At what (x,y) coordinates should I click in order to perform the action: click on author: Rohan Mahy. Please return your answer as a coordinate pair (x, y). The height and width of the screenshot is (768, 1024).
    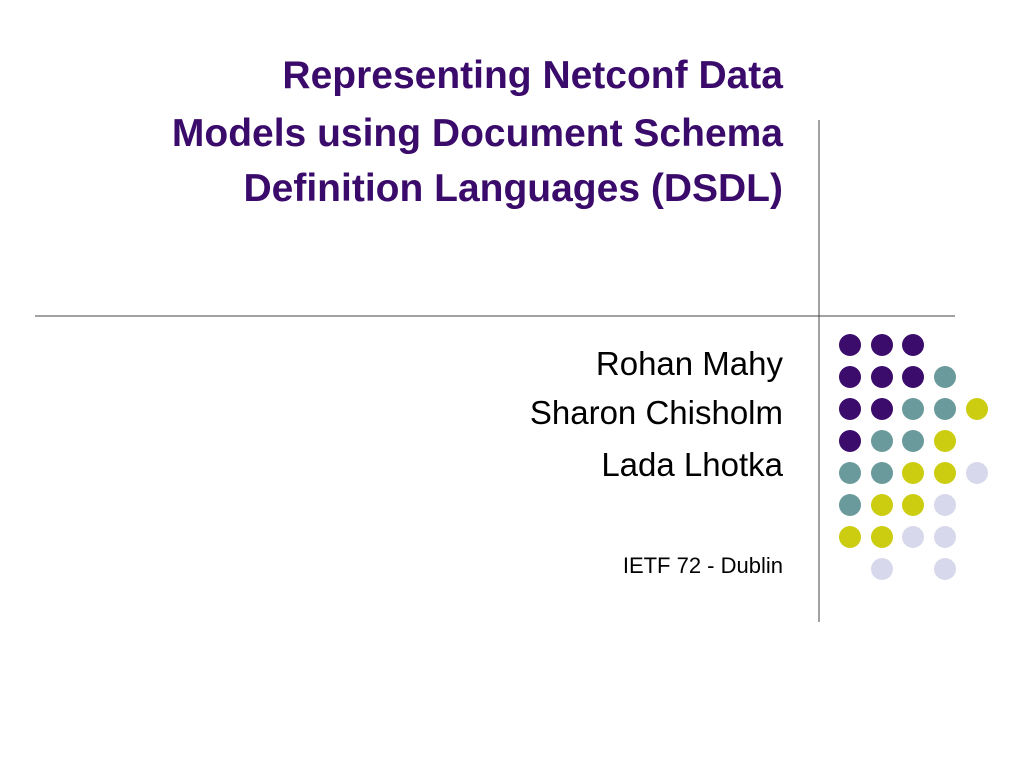
    Looking at the image, I should click on (690, 363).